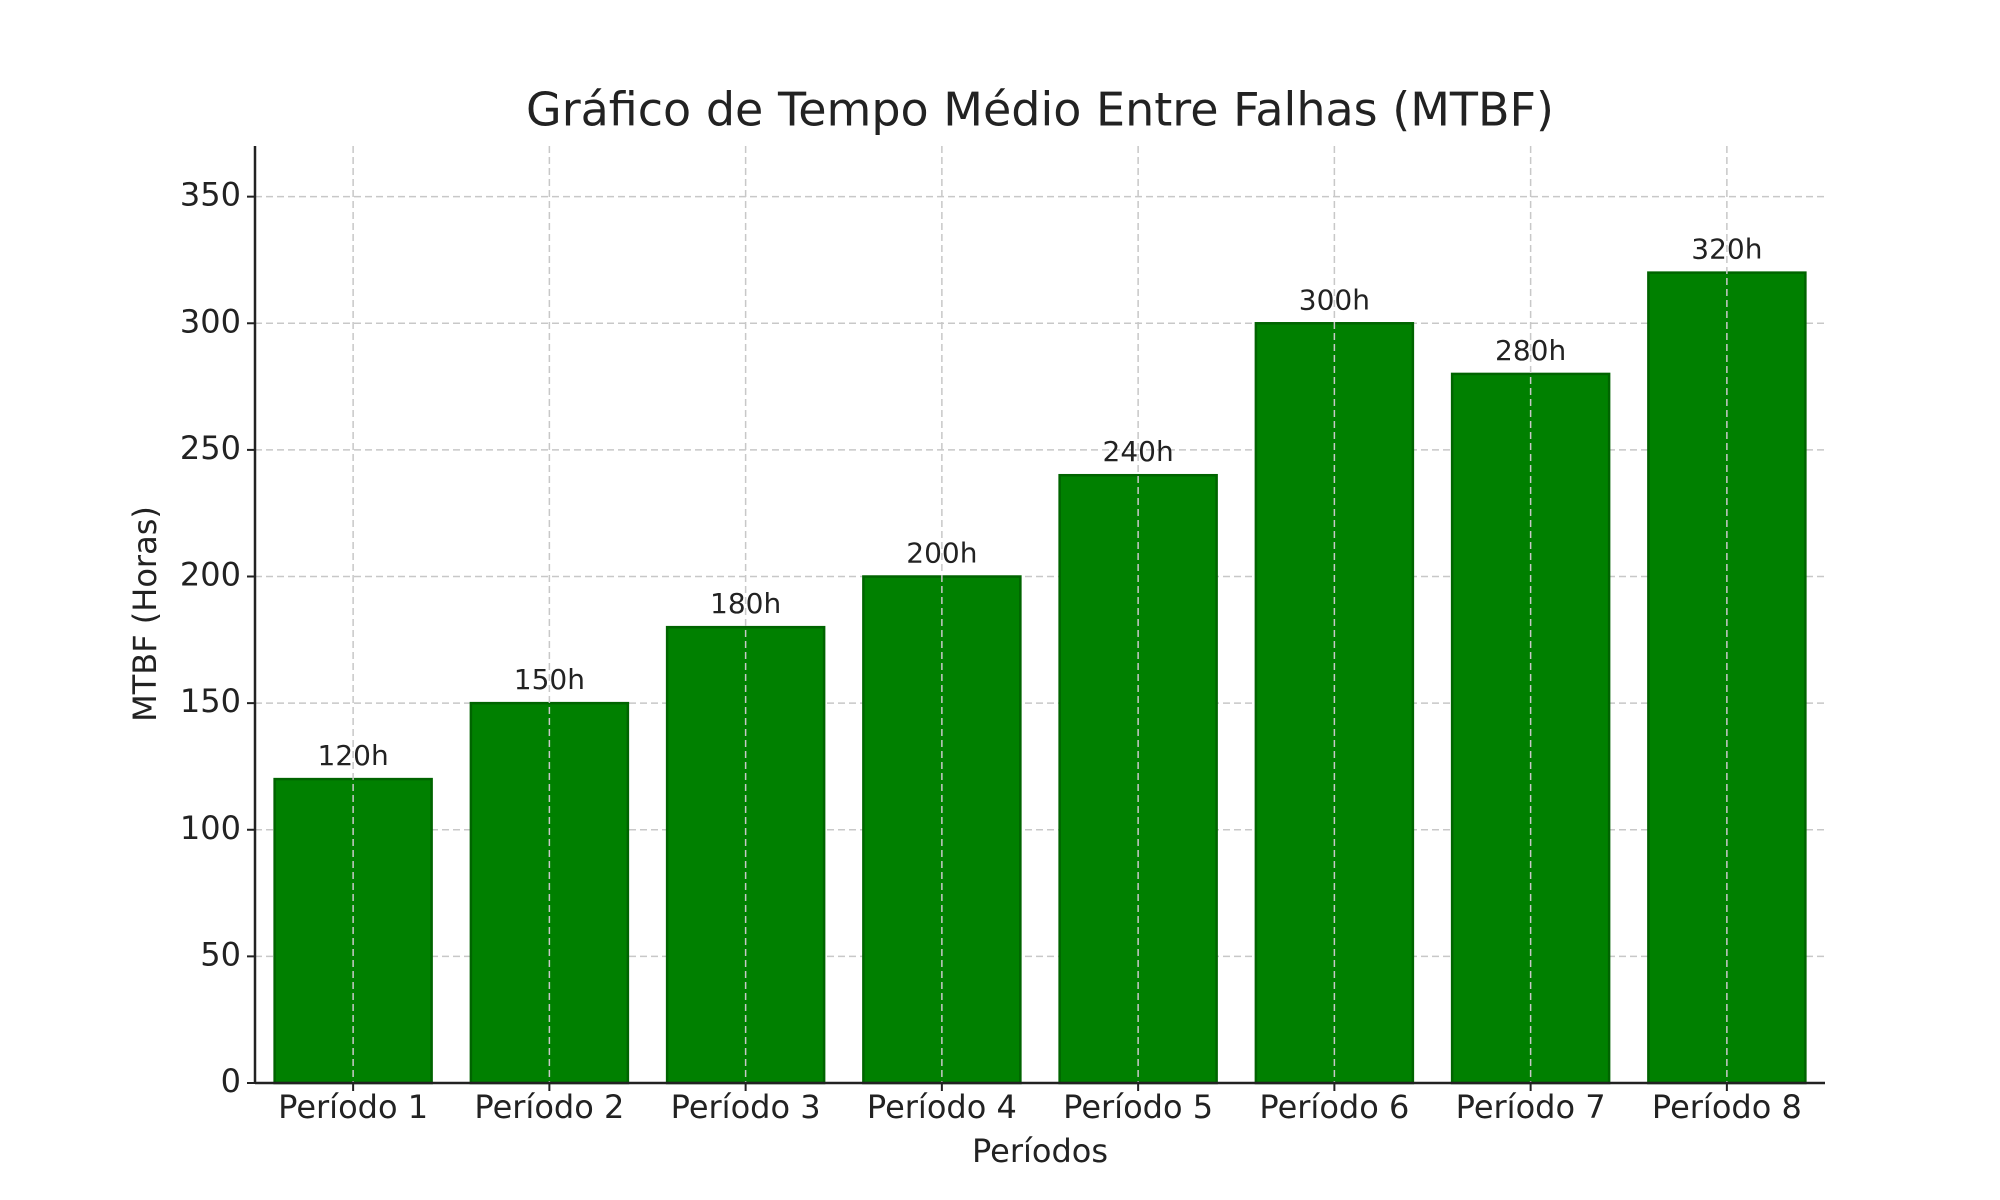 The width and height of the screenshot is (2000, 1200). What do you see at coordinates (942, 1107) in the screenshot?
I see `x-tick-label: Período 4` at bounding box center [942, 1107].